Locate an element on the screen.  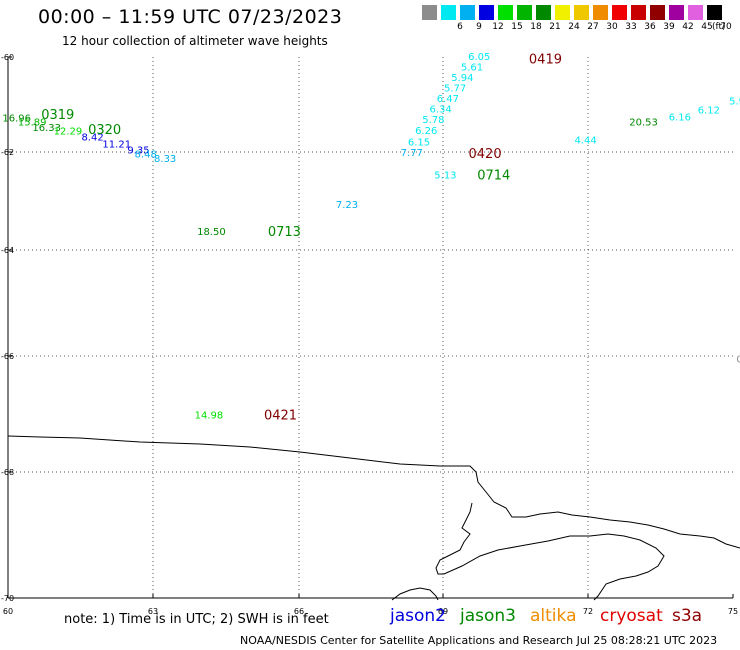
map-title: 00:00 – 11:59 UTC 07/23/2023 is located at coordinates (190, 17).